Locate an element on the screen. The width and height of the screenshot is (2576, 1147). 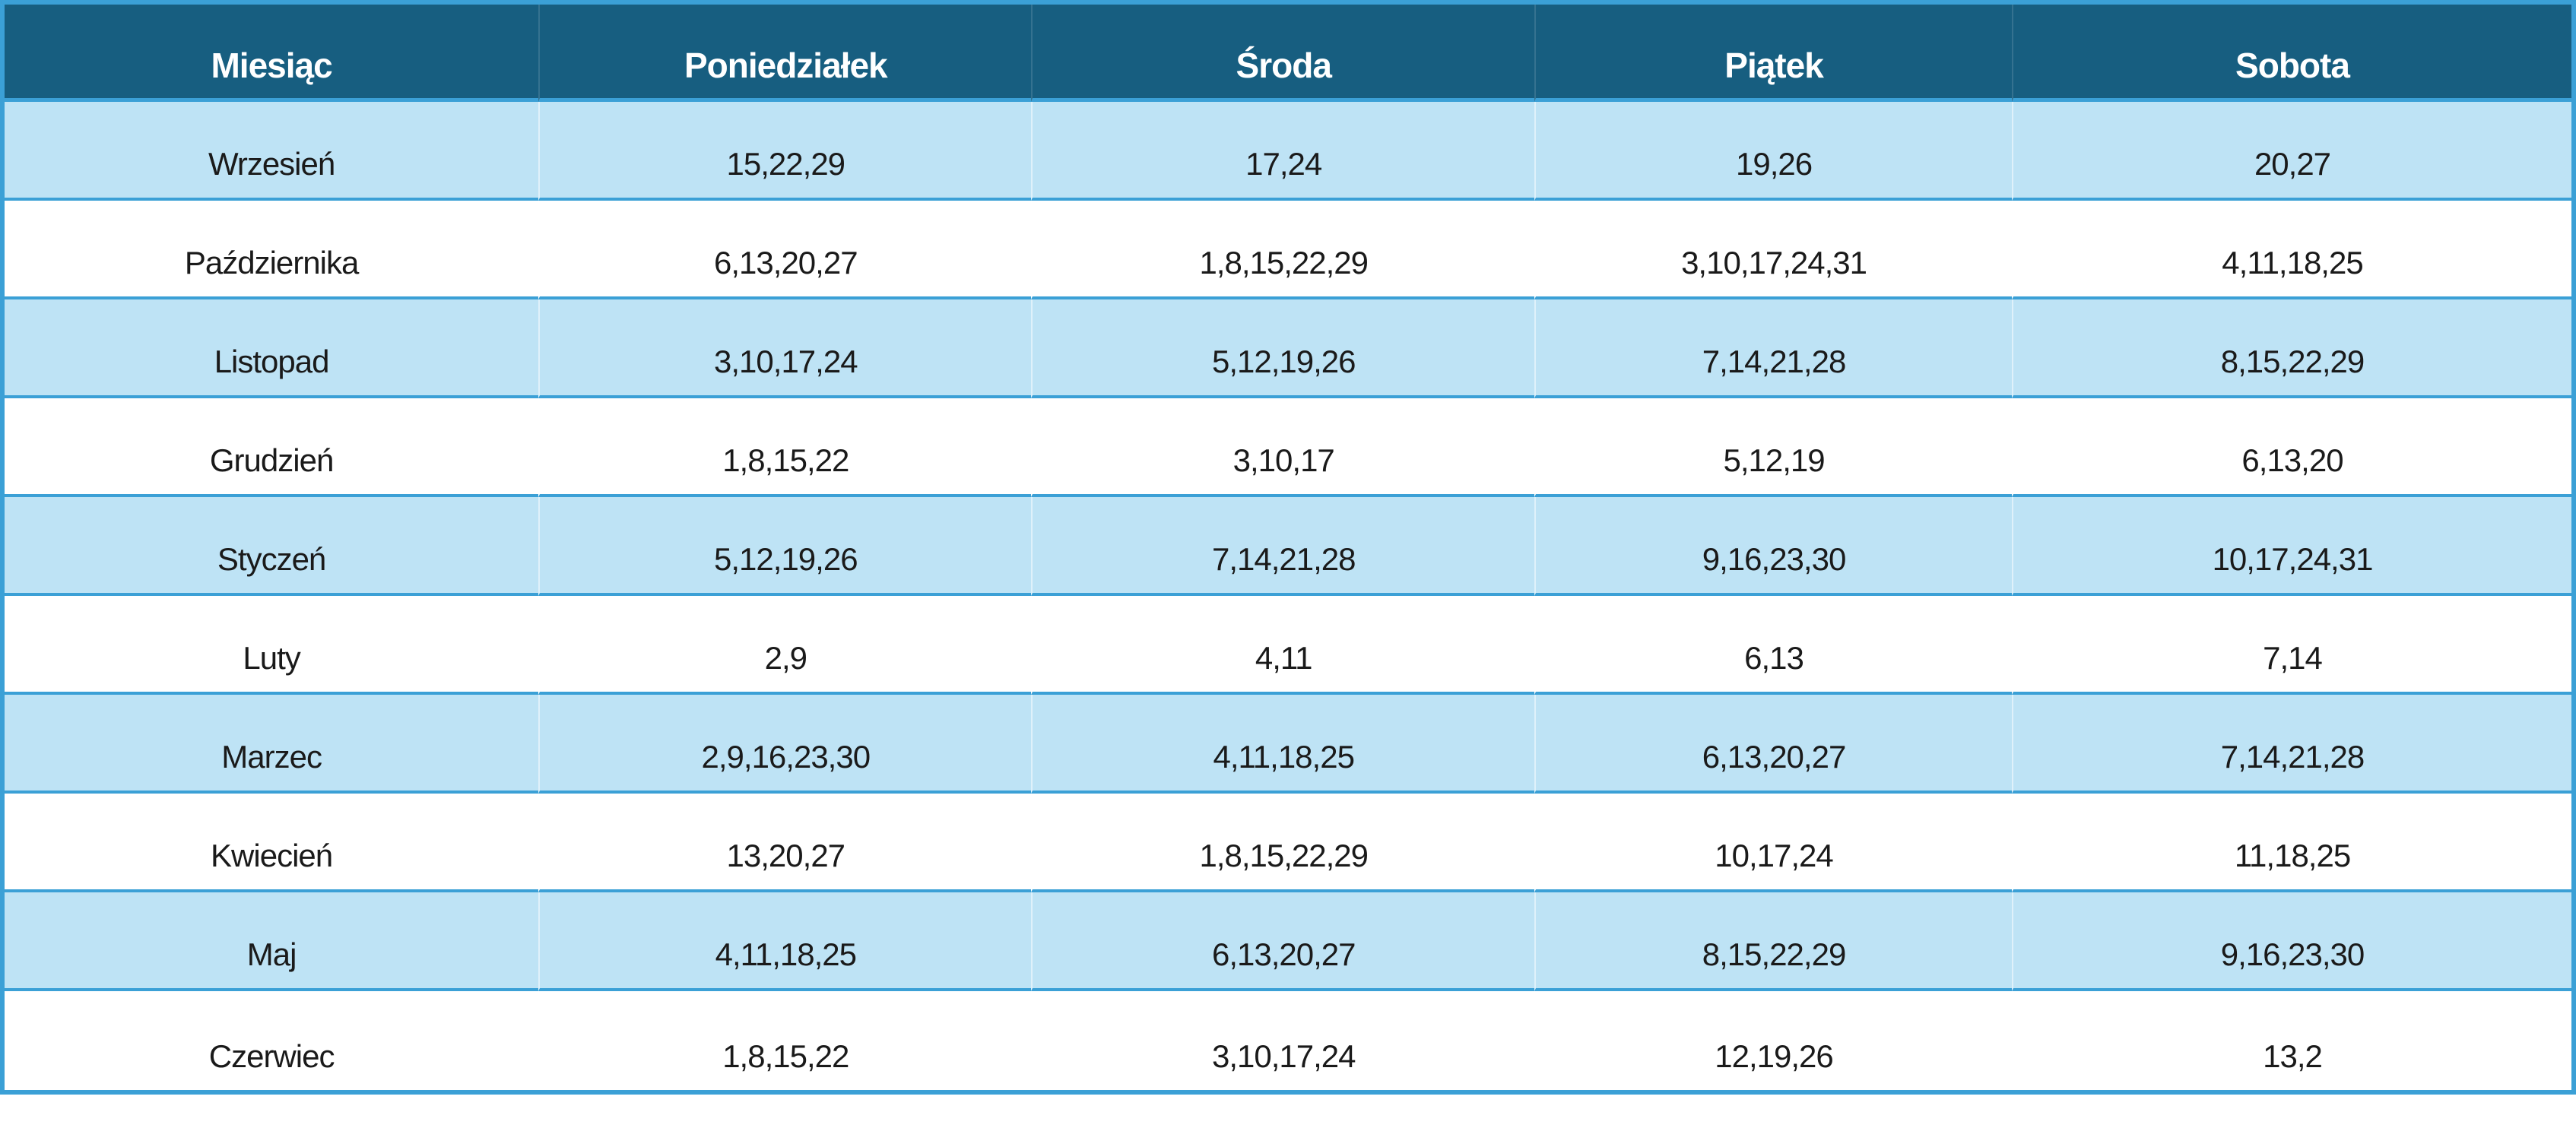
days-cell: 2,9 is located at coordinates (785, 645).